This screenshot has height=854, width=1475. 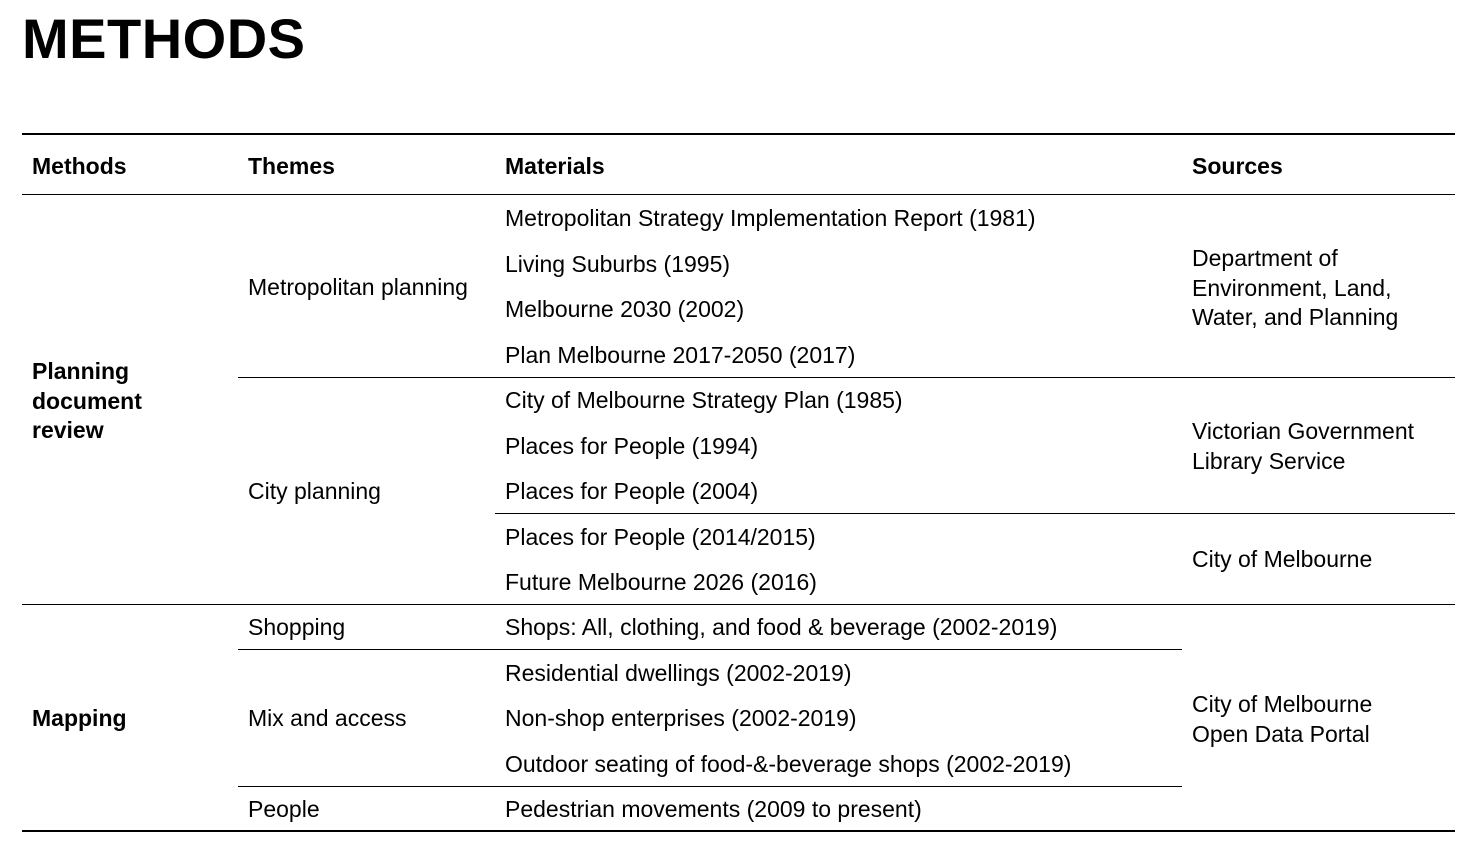 What do you see at coordinates (1295, 317) in the screenshot?
I see `source-delwp-line3: Water, and Planning` at bounding box center [1295, 317].